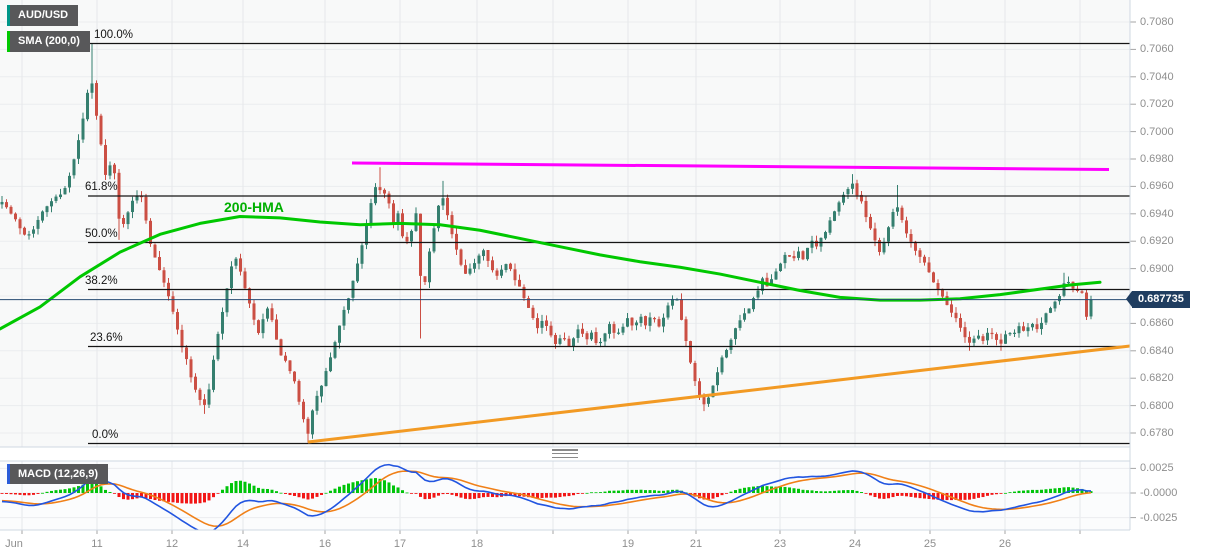 This screenshot has width=1207, height=555. What do you see at coordinates (628, 544) in the screenshot?
I see `x-axis-label: 19` at bounding box center [628, 544].